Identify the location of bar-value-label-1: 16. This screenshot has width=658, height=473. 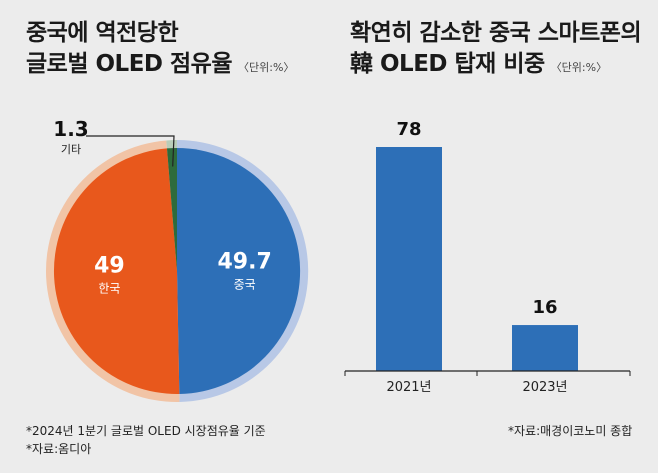
(544, 307).